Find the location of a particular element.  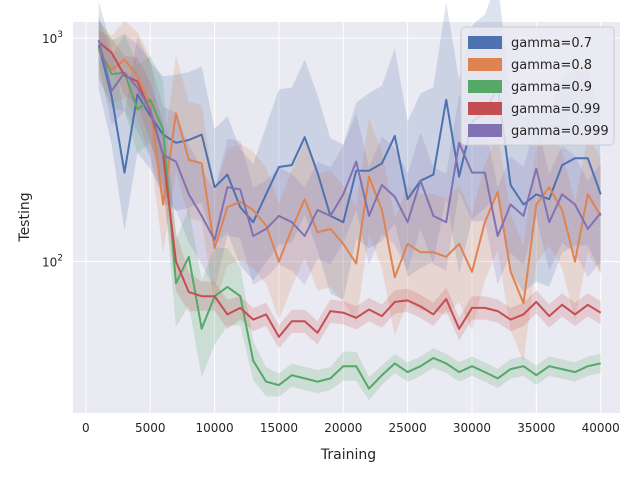

x-tick-label: 25000 is located at coordinates (408, 428).